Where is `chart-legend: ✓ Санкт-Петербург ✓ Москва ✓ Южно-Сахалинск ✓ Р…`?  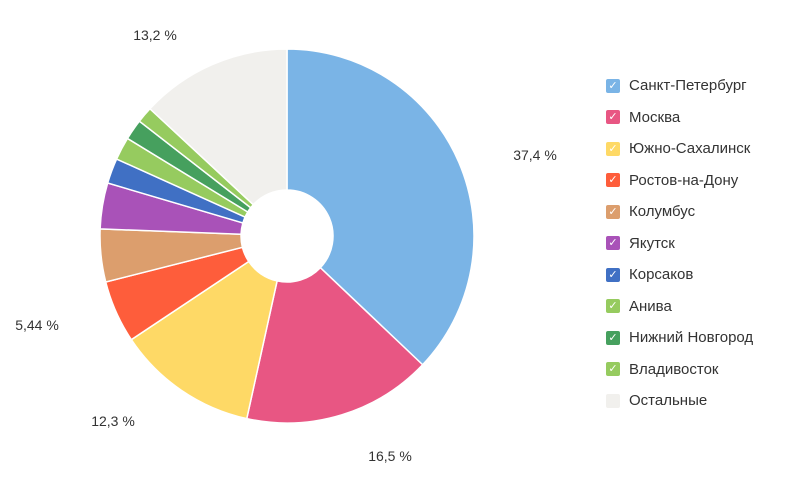 chart-legend: ✓ Санкт-Петербург ✓ Москва ✓ Южно-Сахалинск ✓ Р… is located at coordinates (679, 243).